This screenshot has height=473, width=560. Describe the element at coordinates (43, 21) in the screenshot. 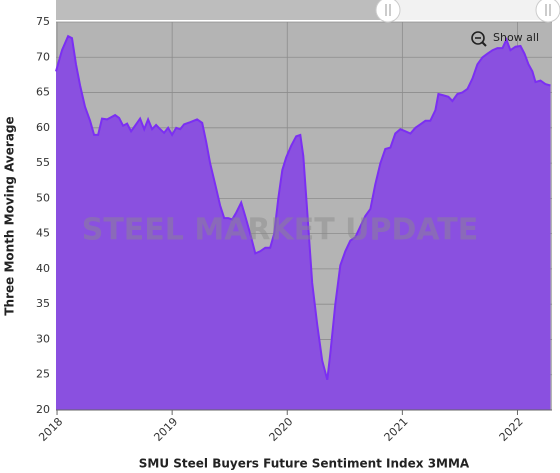

I see `y-tick-label: 75` at that location.